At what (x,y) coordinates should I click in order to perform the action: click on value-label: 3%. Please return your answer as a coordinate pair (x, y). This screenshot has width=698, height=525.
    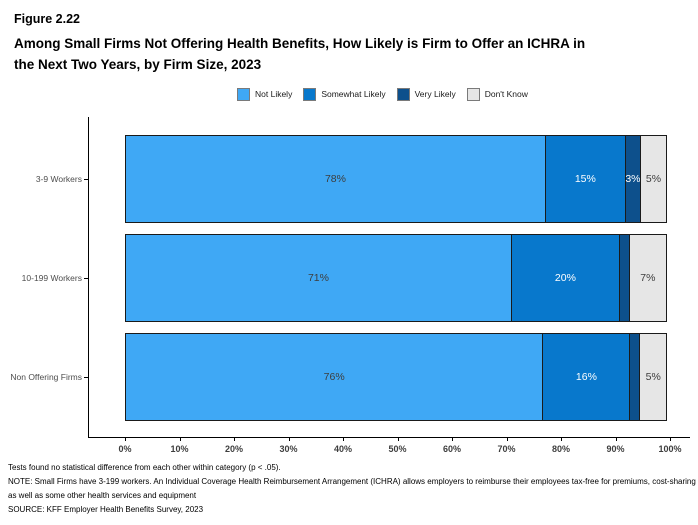
    Looking at the image, I should click on (633, 179).